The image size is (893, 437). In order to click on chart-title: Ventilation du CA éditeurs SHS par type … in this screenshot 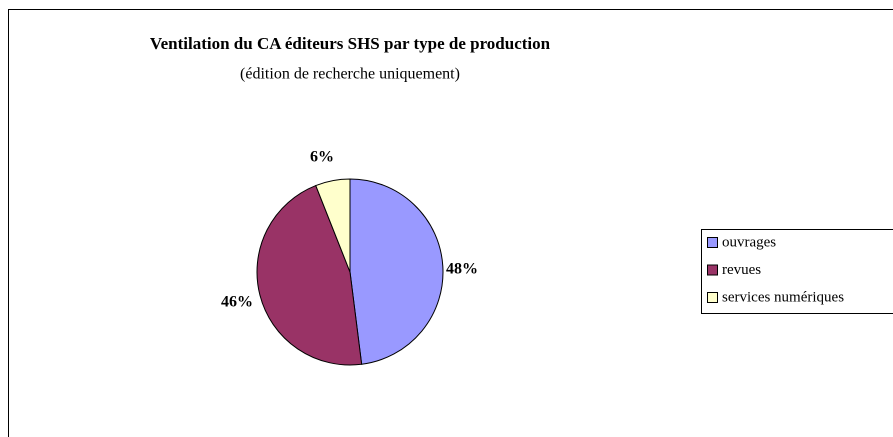, I will do `click(350, 43)`.